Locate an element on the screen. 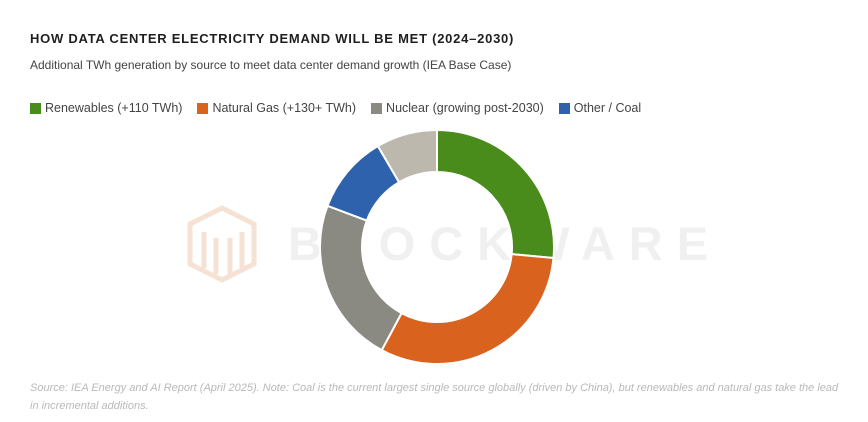 Image resolution: width=868 pixels, height=422 pixels. legend-label-other-coal: Other / Coal is located at coordinates (607, 108).